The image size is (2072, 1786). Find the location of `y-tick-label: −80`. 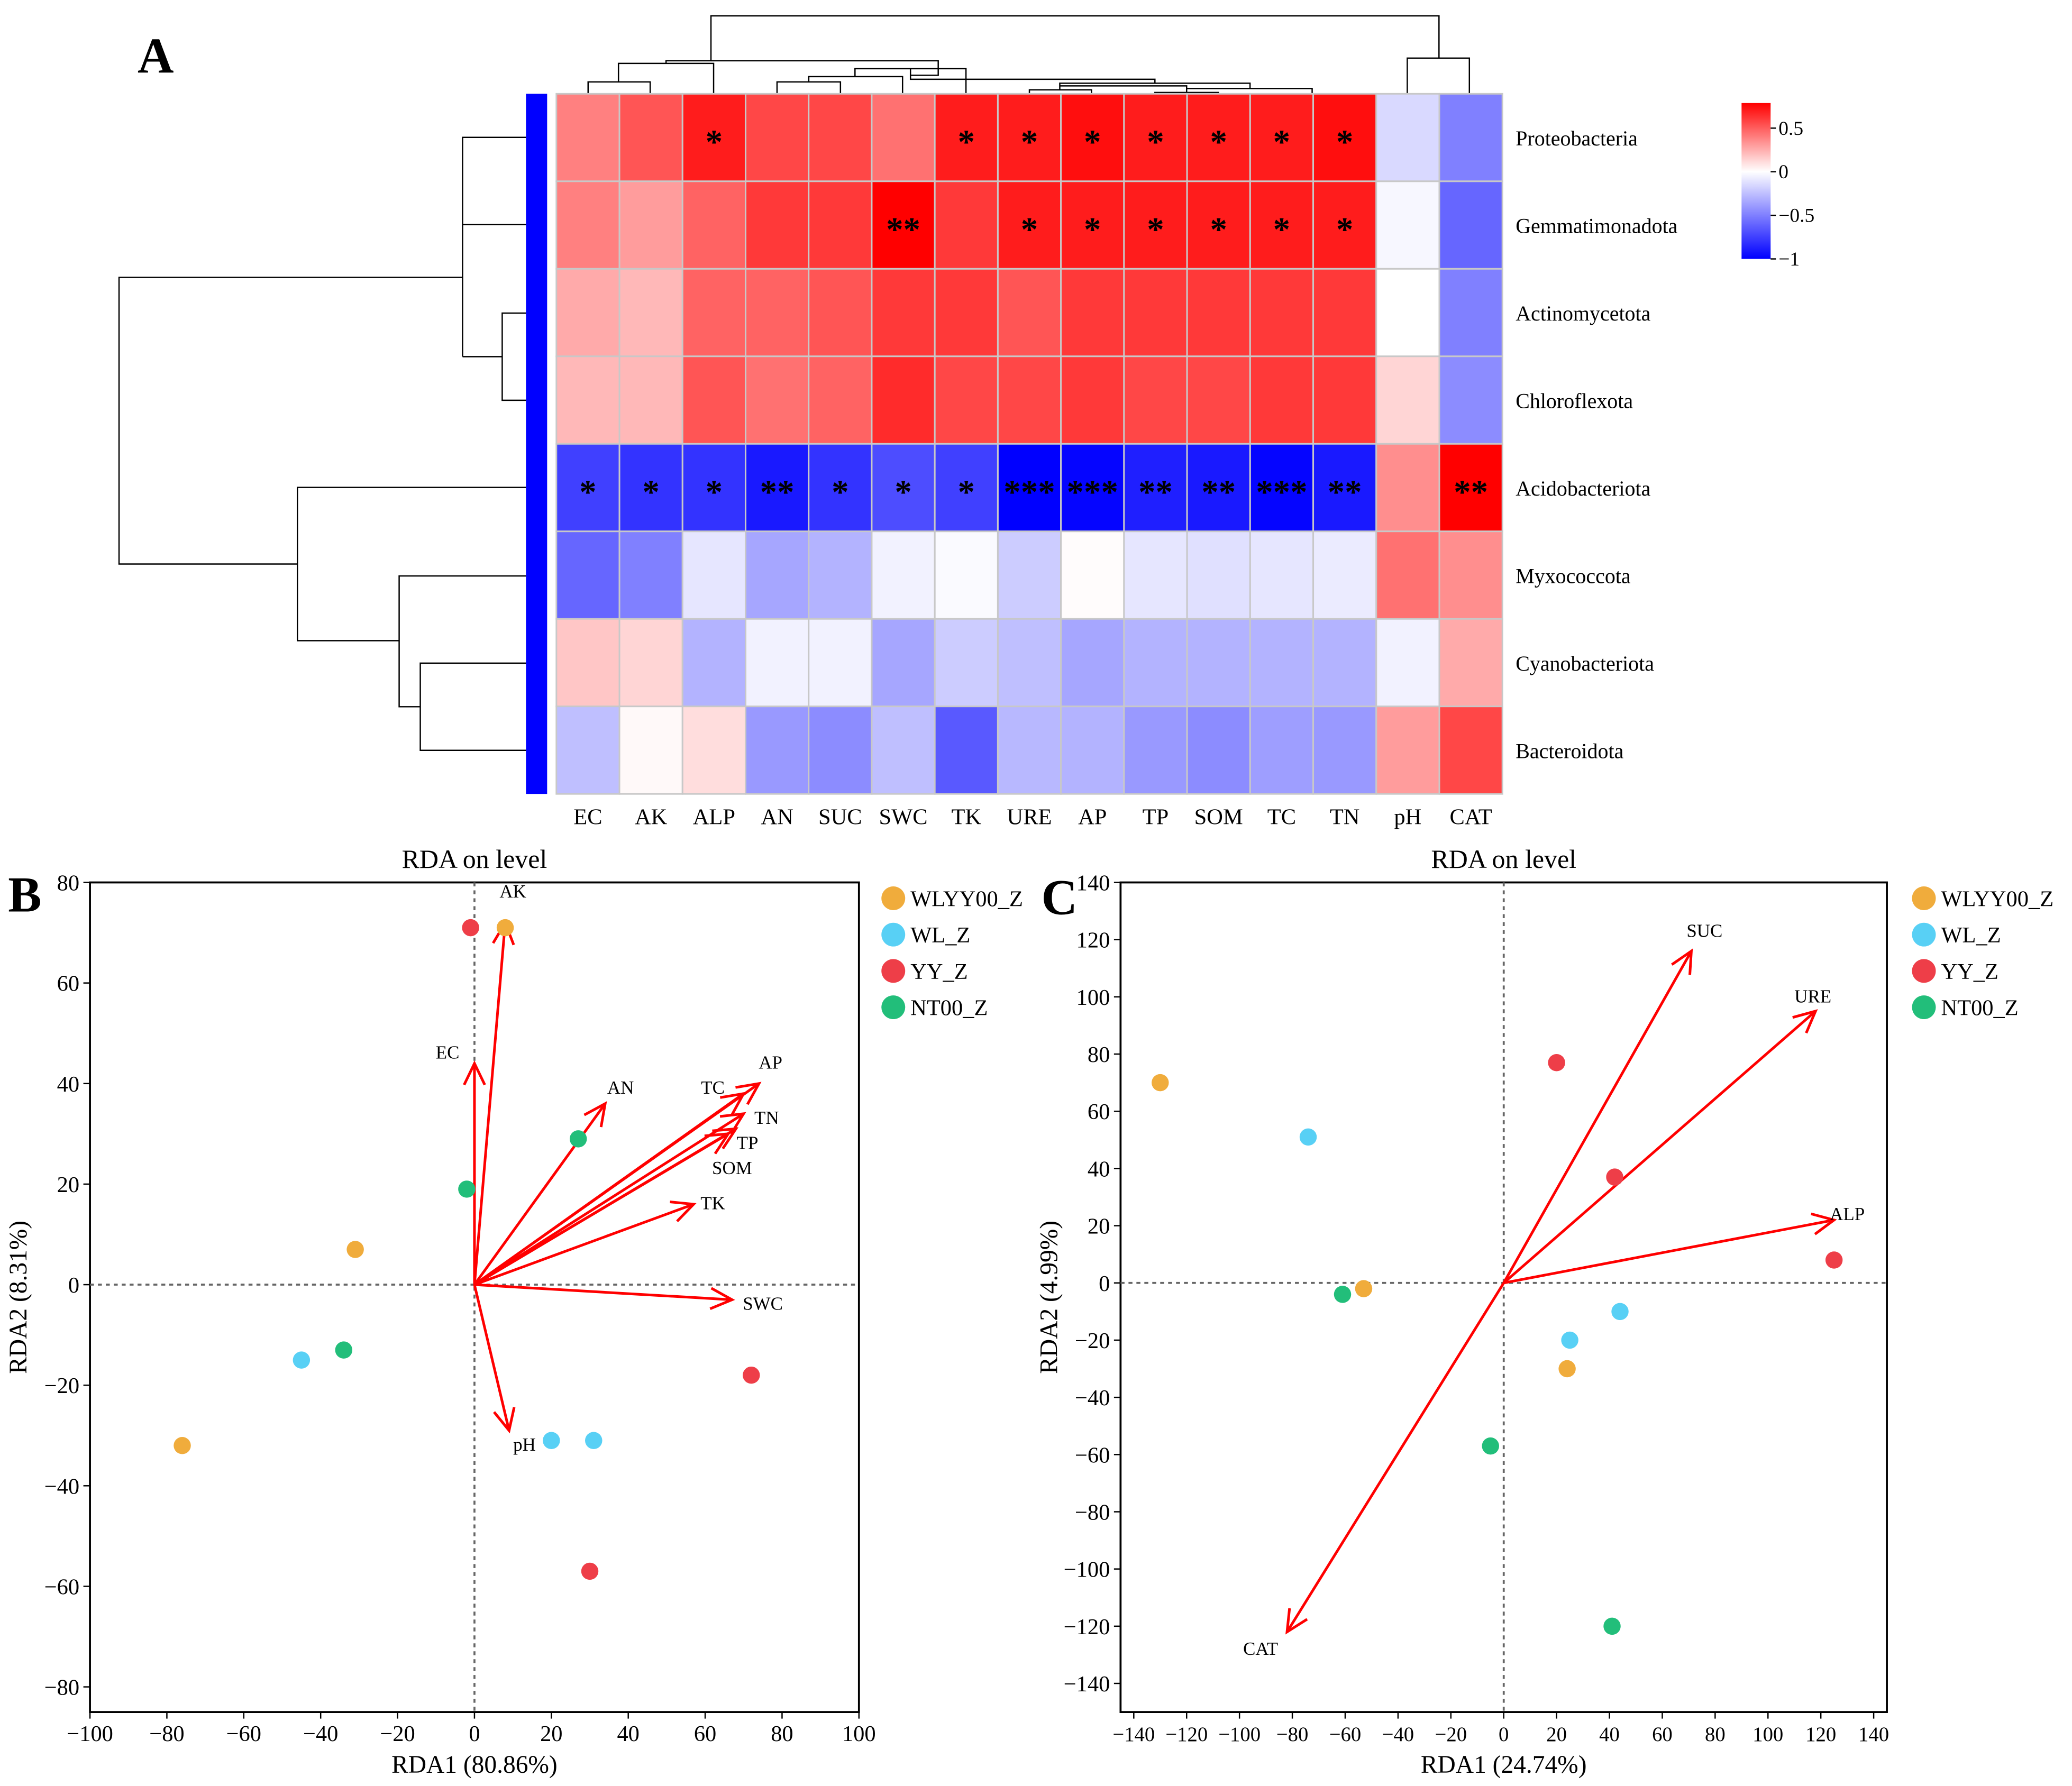

y-tick-label: −80 is located at coordinates (61, 1688).